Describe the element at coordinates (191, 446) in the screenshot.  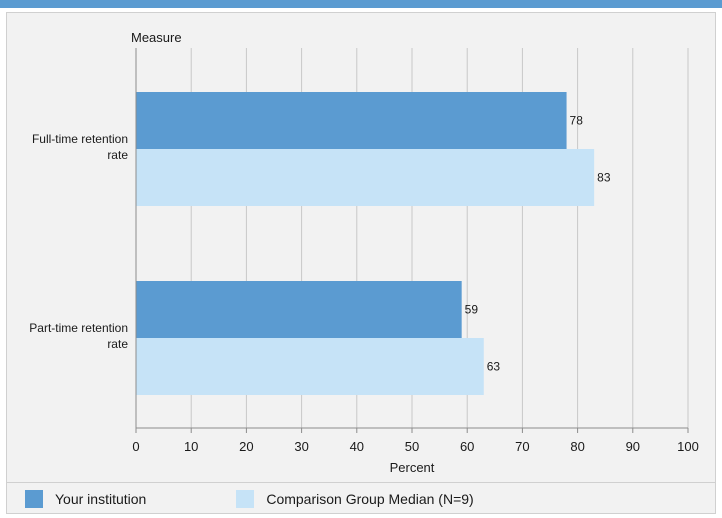
I see `x-tick-label: 10` at that location.